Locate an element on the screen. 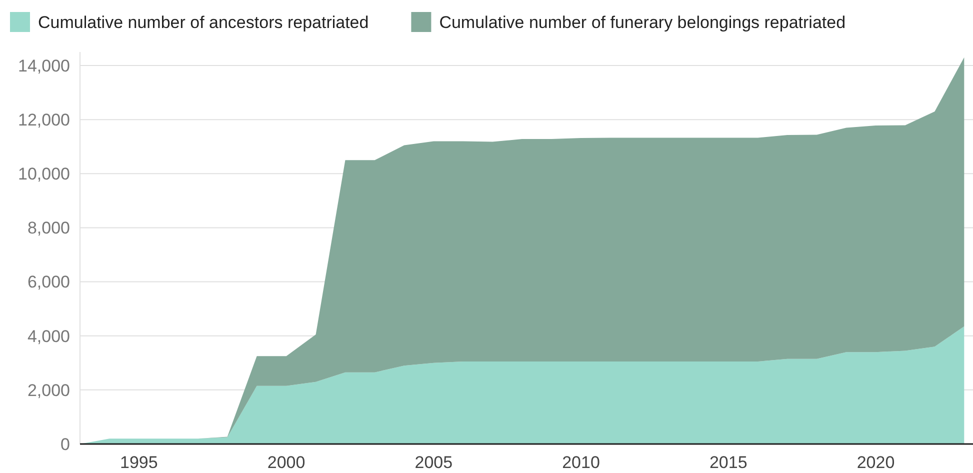  x-tick-label: 2015 is located at coordinates (728, 462).